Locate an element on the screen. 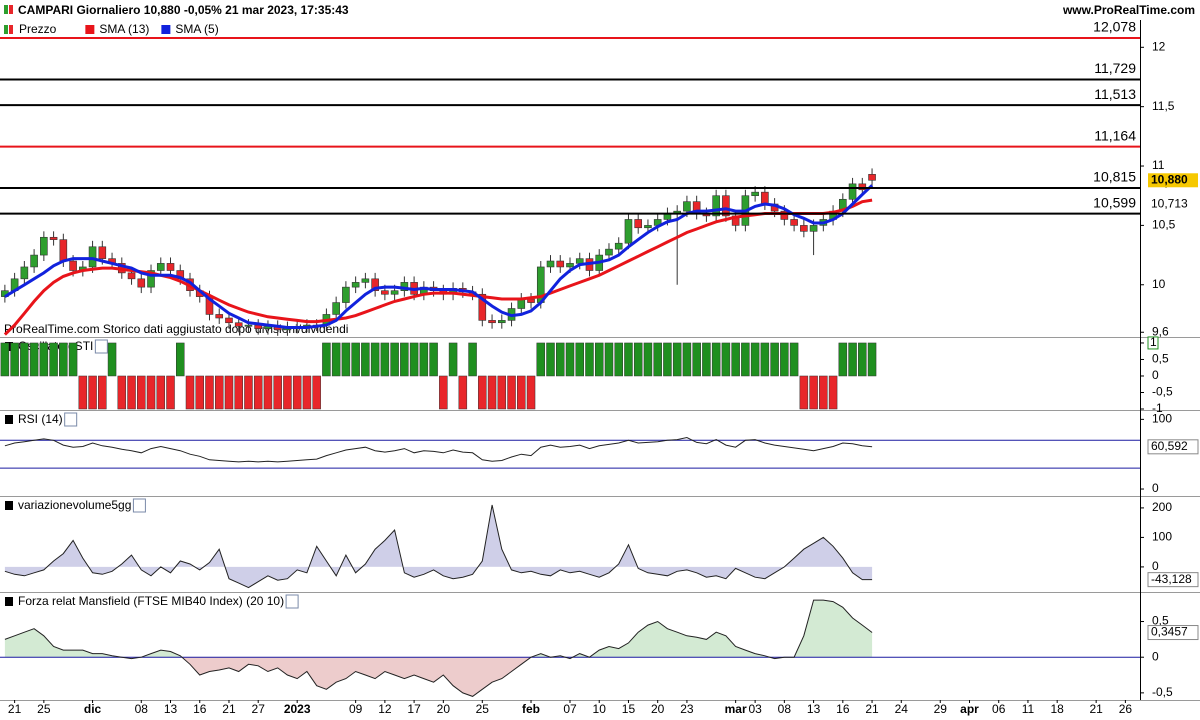  x-tick-label: 13 is located at coordinates (171, 709).